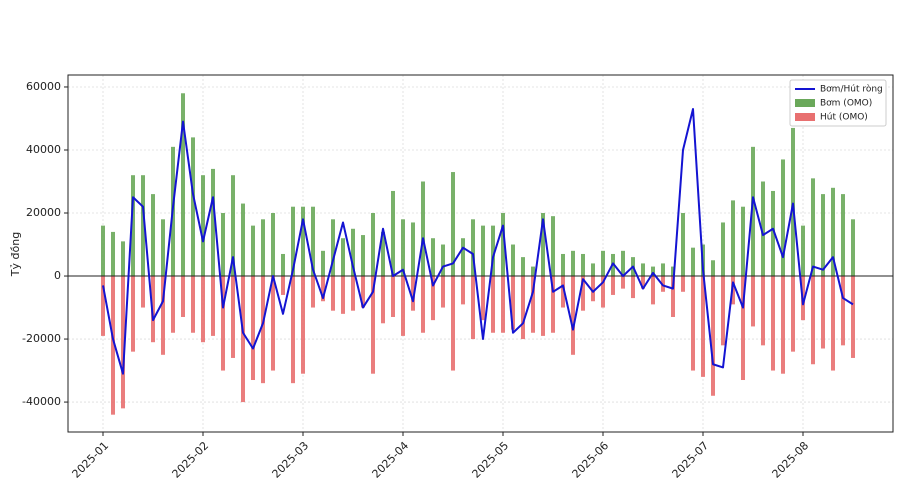 The height and width of the screenshot is (499, 900). What do you see at coordinates (191, 460) in the screenshot?
I see `x-tick-label: 2025-02` at bounding box center [191, 460].